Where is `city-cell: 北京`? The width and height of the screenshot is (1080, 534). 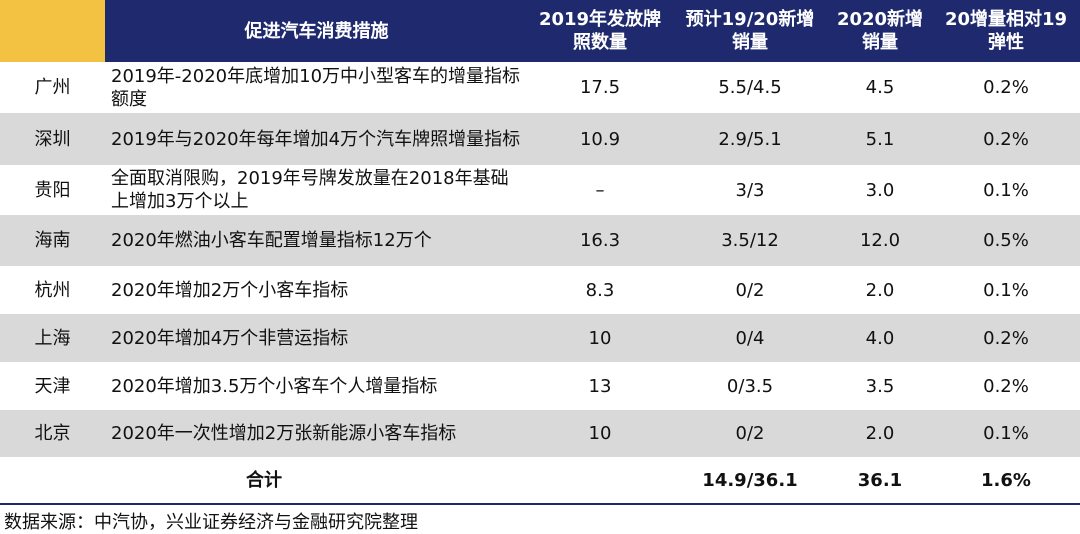 city-cell: 北京 is located at coordinates (52, 433).